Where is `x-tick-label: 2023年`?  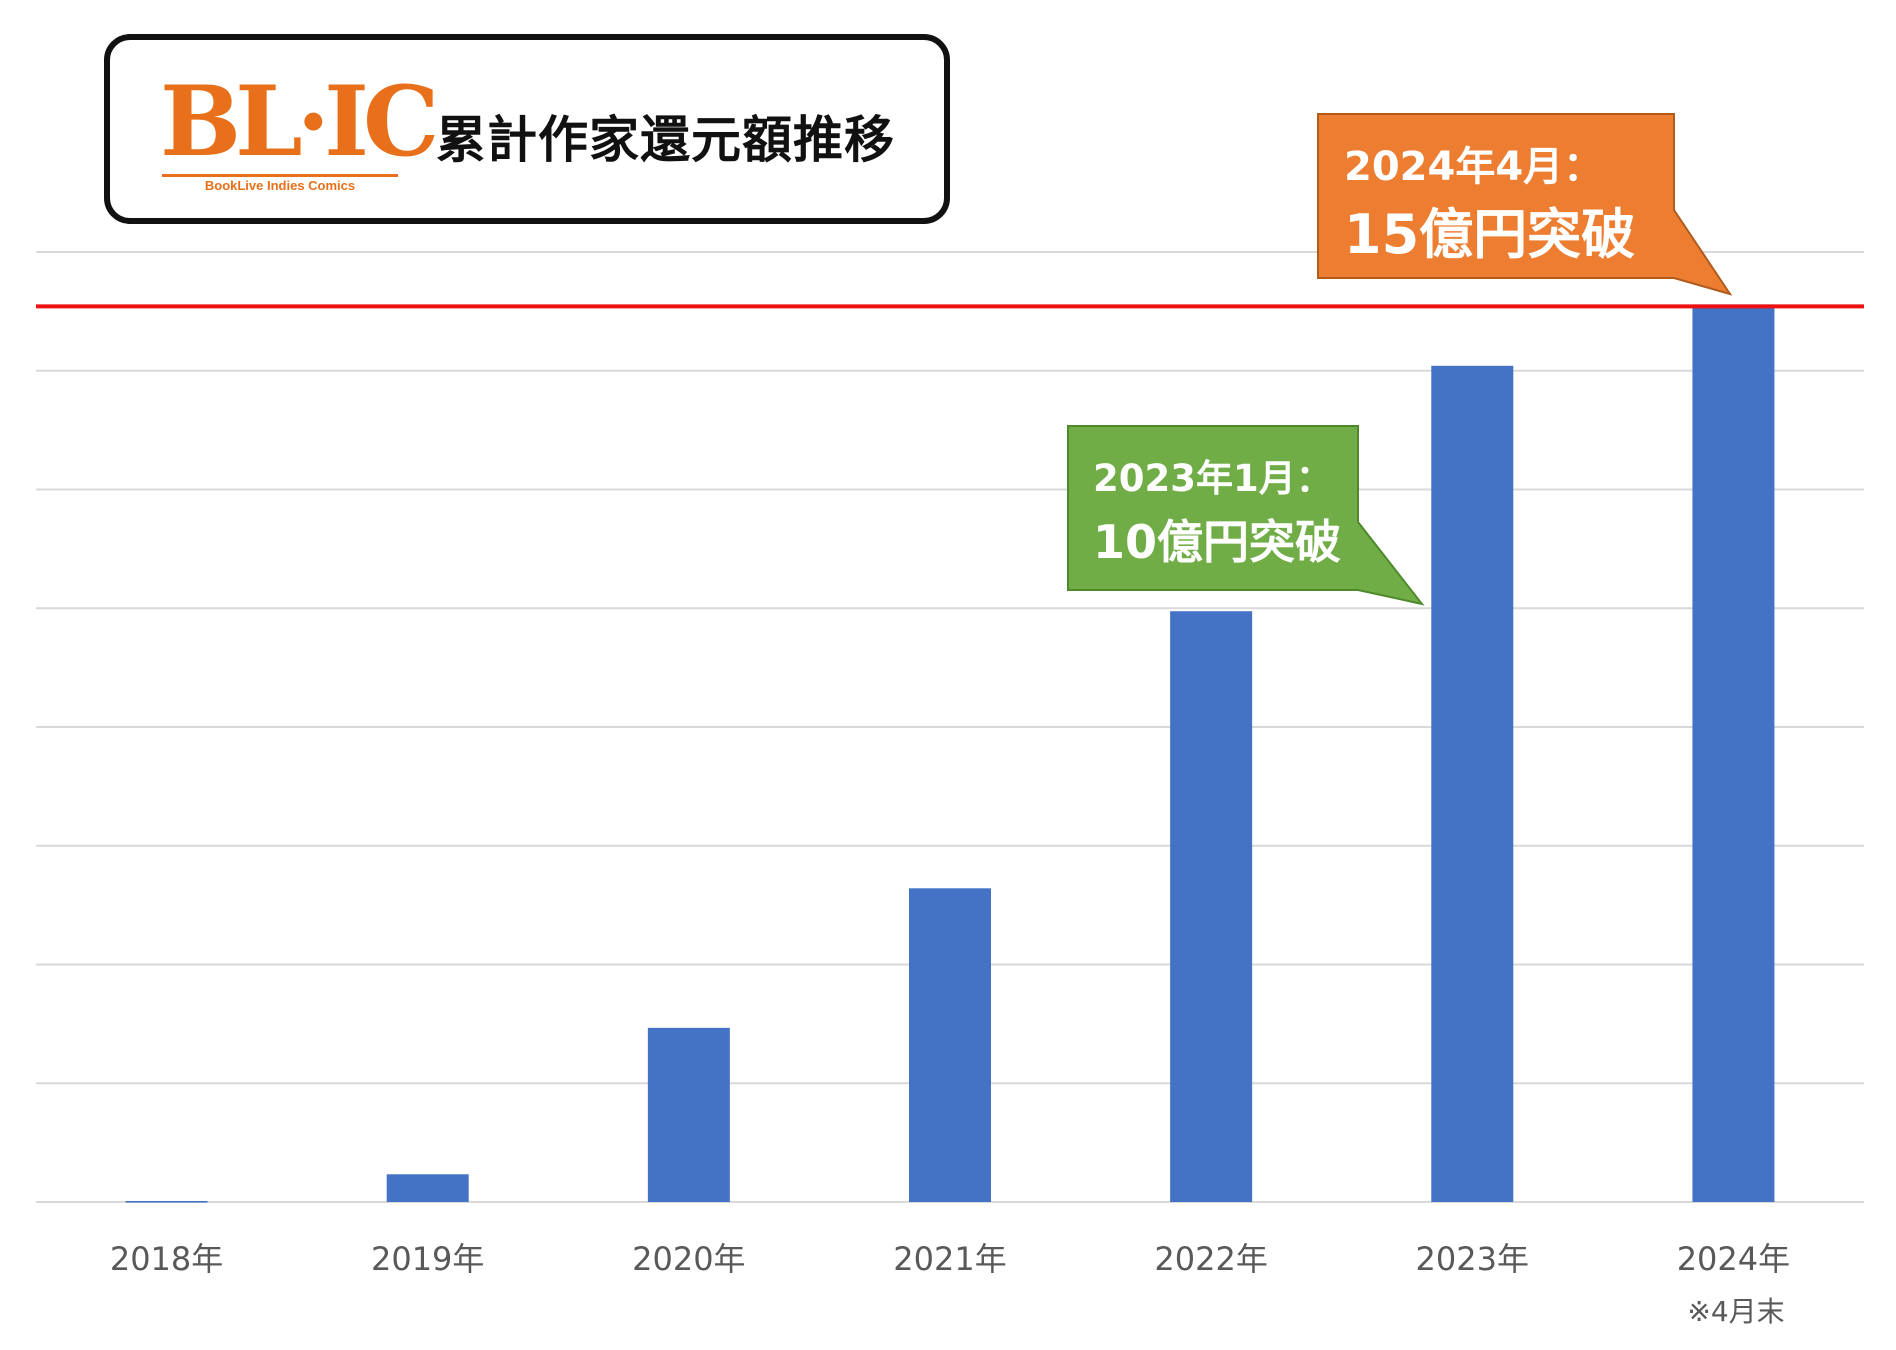
x-tick-label: 2023年 is located at coordinates (1472, 1259).